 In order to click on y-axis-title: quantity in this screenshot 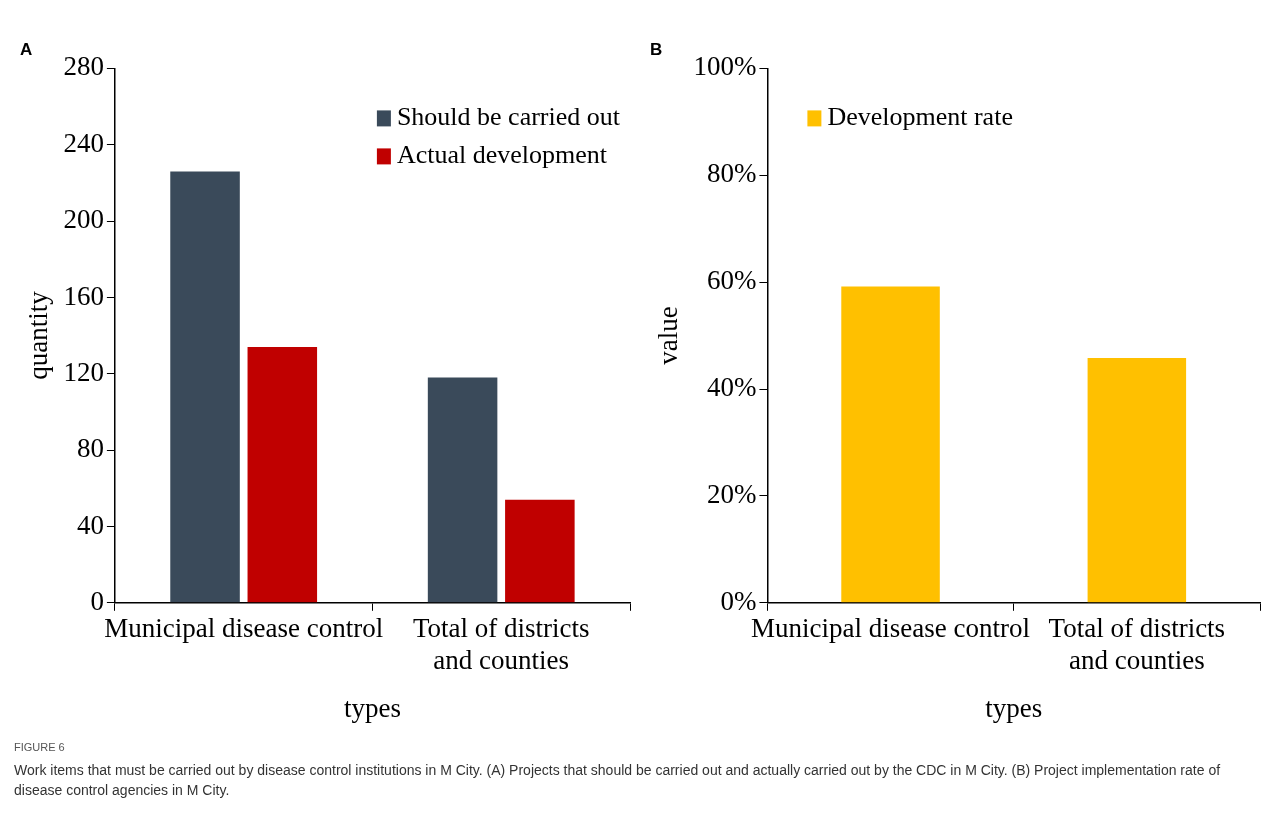, I will do `click(38, 335)`.